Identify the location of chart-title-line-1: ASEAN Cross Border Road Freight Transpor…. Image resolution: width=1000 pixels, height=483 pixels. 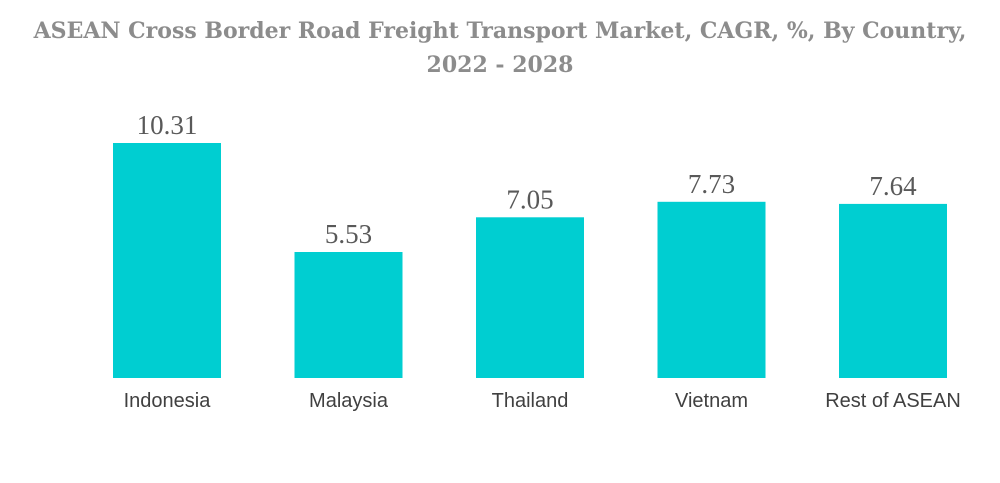
(500, 31).